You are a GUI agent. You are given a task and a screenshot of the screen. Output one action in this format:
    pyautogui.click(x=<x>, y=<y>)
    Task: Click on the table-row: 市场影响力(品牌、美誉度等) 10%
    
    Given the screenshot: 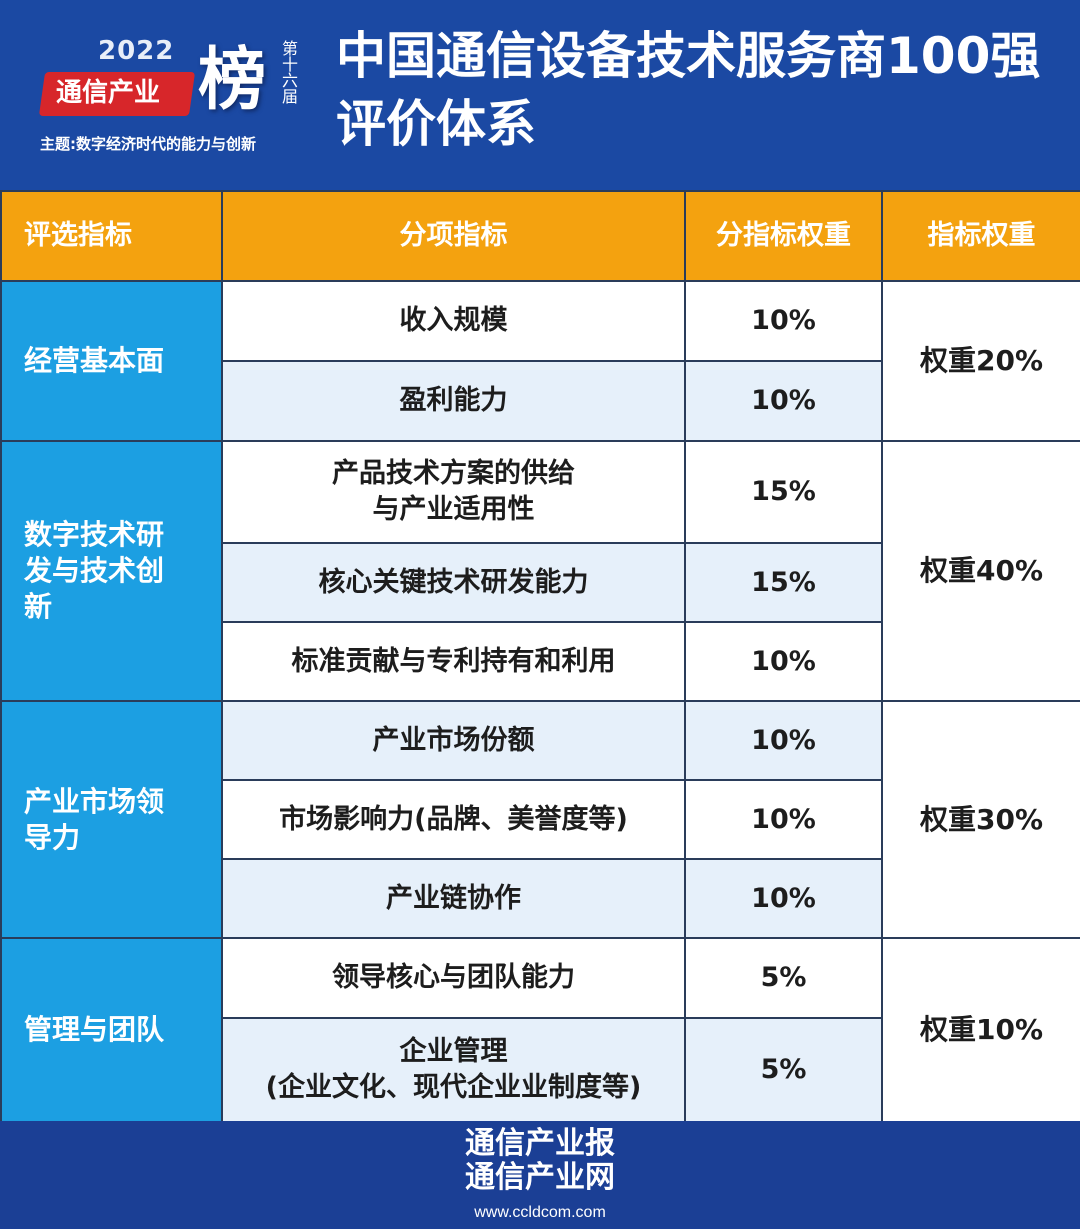 What is the action you would take?
    pyautogui.click(x=540, y=819)
    